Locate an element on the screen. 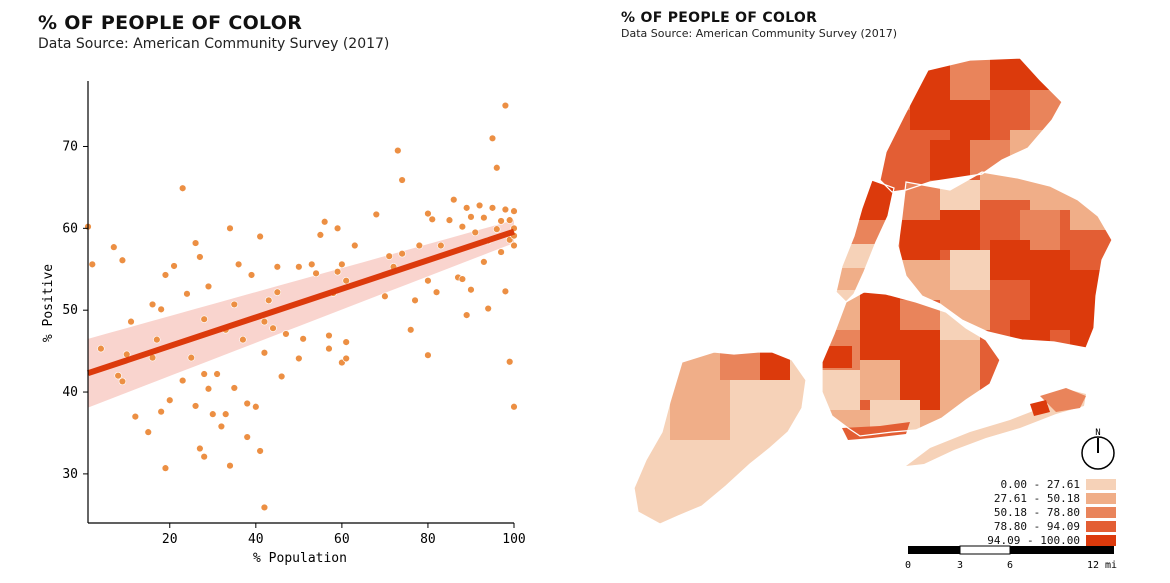  map-title: % OF PEOPLE OF COLOR is located at coordinates (719, 18).